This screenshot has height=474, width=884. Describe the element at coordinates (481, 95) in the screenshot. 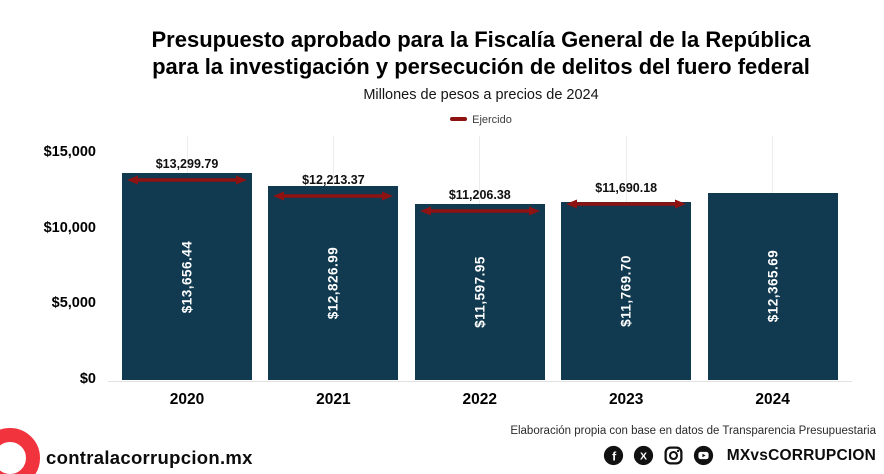

I see `chart-subtitle: Millones de pesos a precios de 2024` at that location.